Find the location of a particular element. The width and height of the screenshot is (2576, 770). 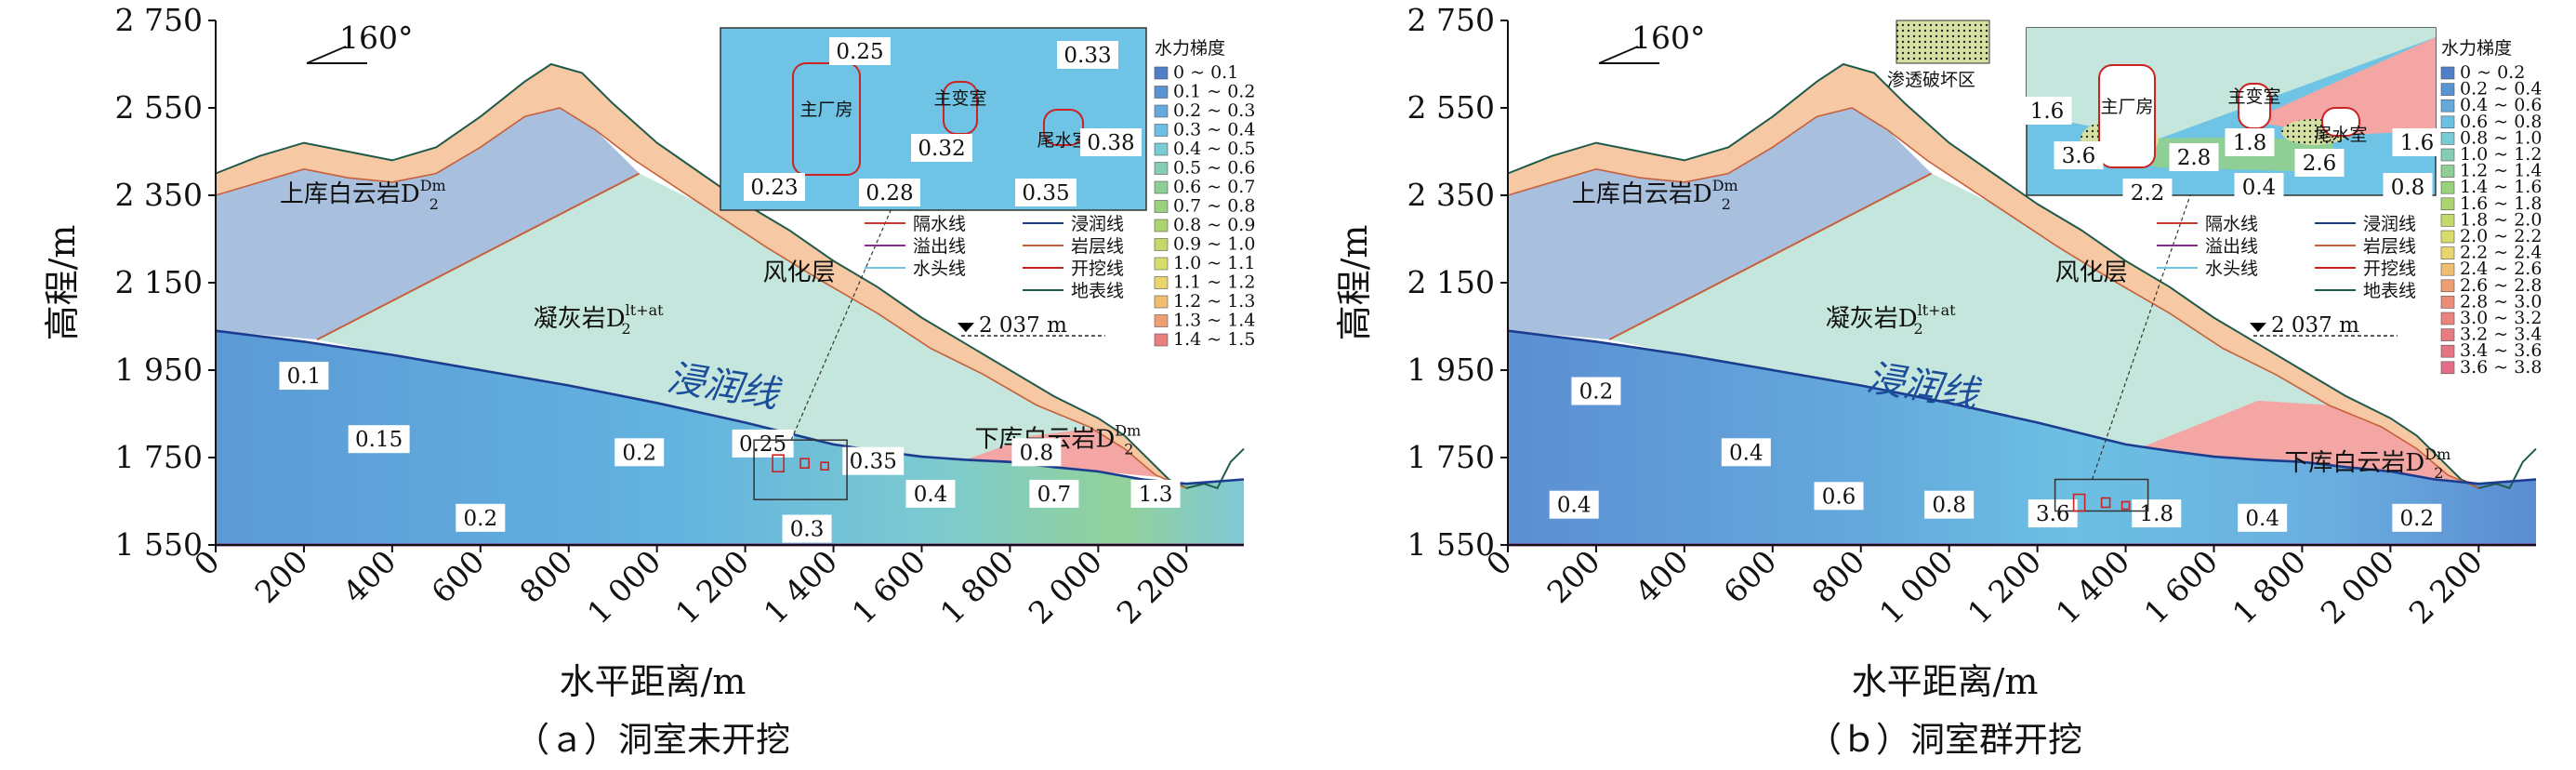

seepage-legend-label: 渗透破坏区 is located at coordinates (1931, 80).